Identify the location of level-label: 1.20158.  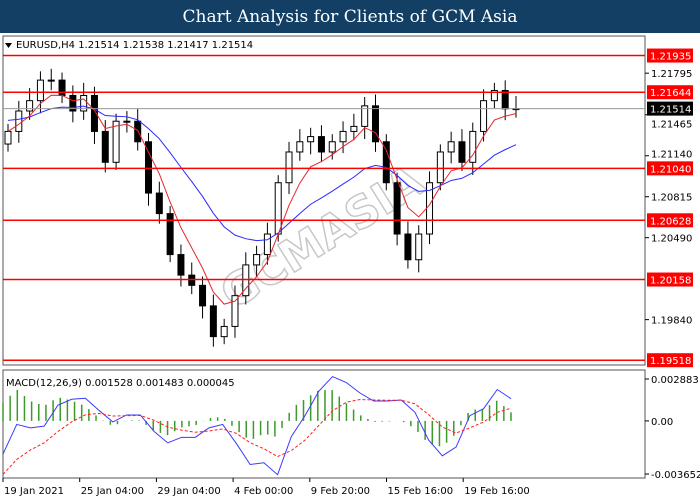
(670, 281).